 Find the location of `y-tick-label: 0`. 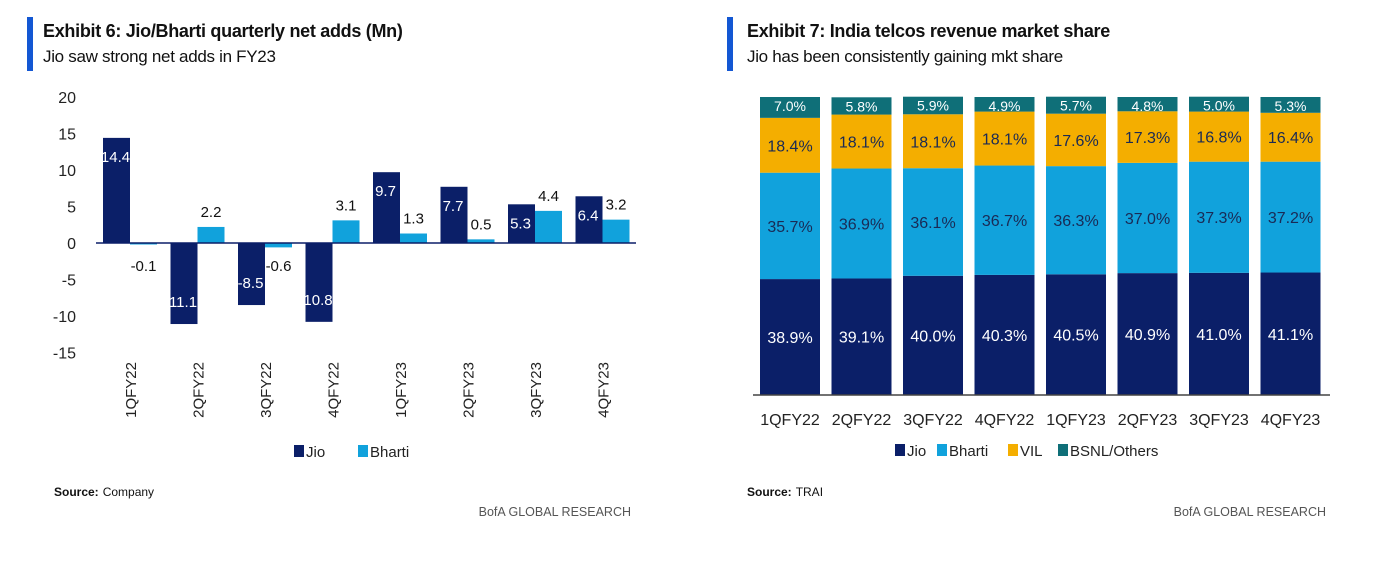

y-tick-label: 0 is located at coordinates (71, 244).